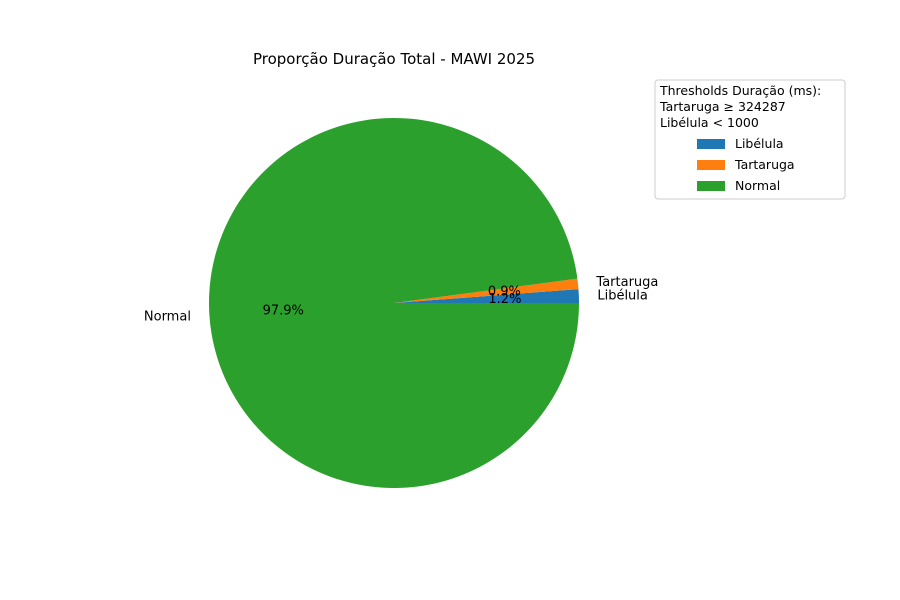  Describe the element at coordinates (711, 186) in the screenshot. I see `legend-swatch-normal` at that location.